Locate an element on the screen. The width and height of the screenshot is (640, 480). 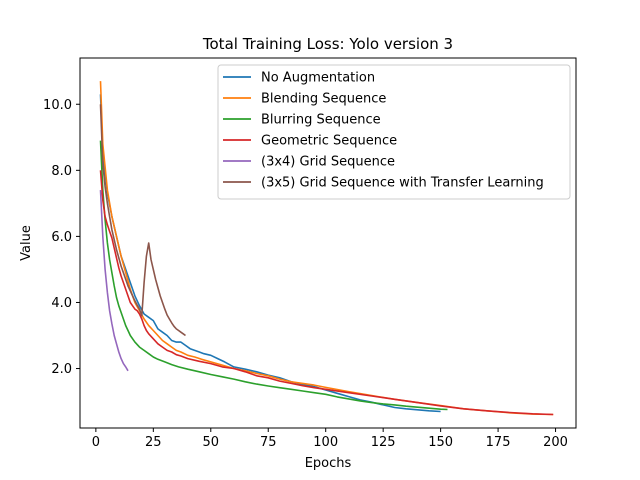
legend-label: Blurring Sequence is located at coordinates (321, 120).